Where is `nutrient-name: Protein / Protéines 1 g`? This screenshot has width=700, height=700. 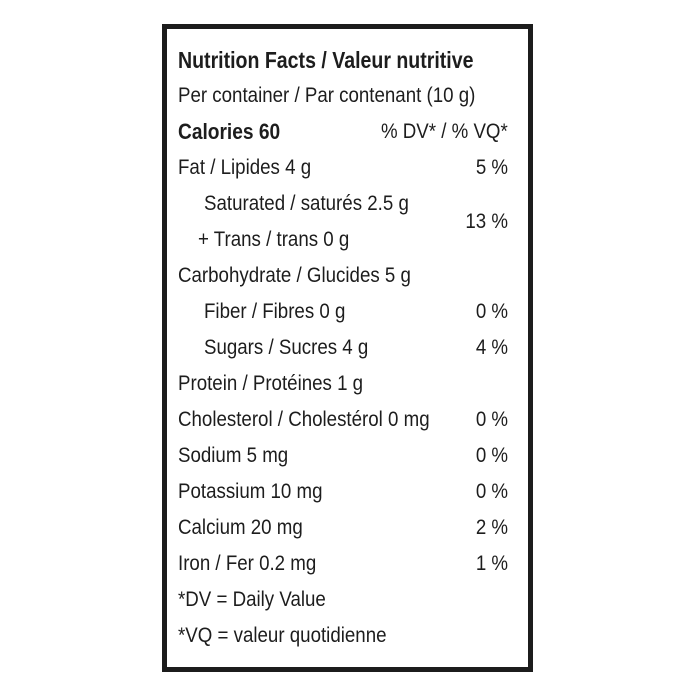
nutrient-name: Protein / Protéines 1 g is located at coordinates (271, 383).